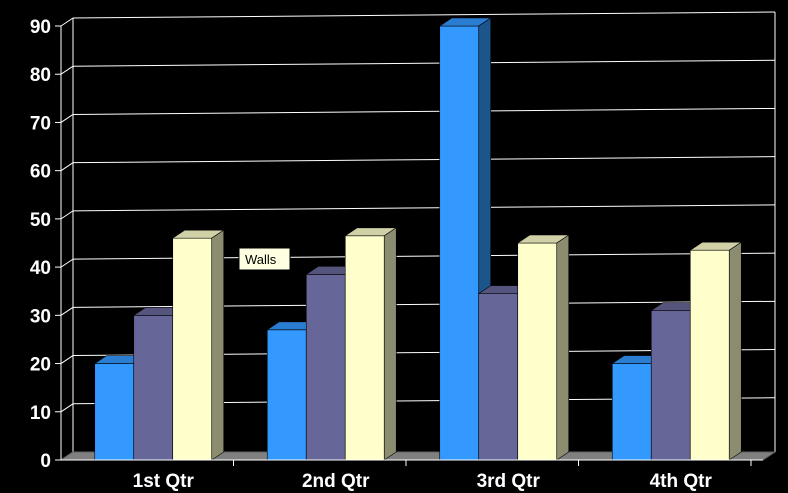  I want to click on x-tick-label: 1st Qtr, so click(164, 481).